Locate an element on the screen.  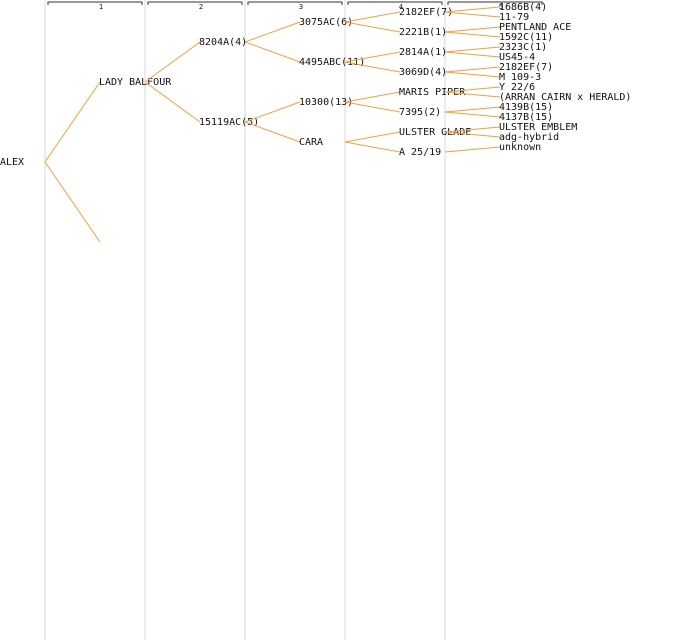
node-label: 3069D(4) is located at coordinates (423, 72).